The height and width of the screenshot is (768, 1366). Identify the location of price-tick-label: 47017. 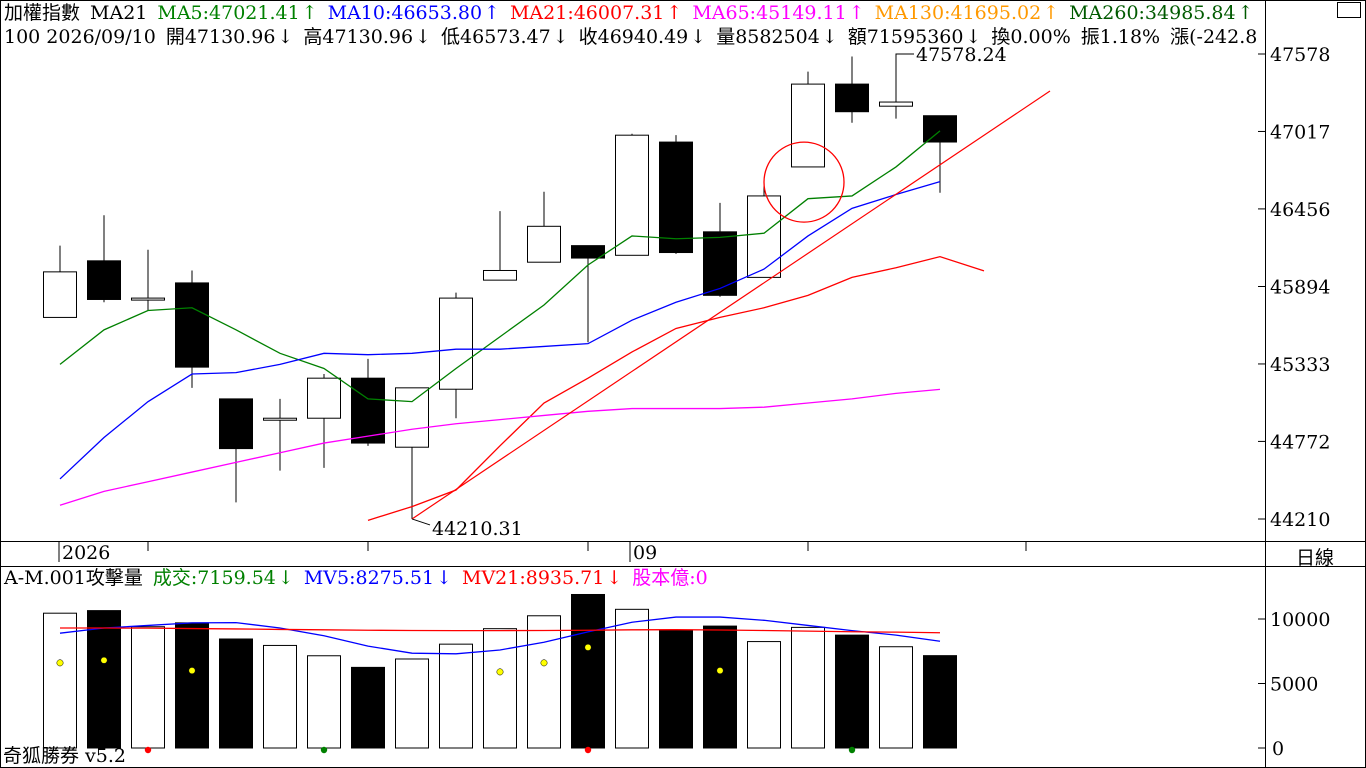
(1300, 132).